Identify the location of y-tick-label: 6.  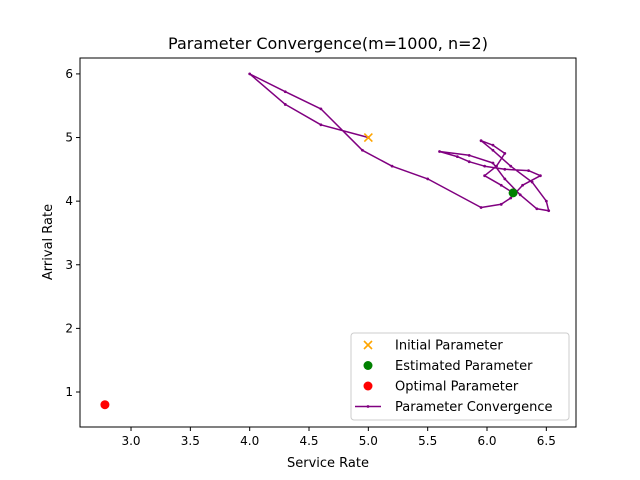
(69, 74).